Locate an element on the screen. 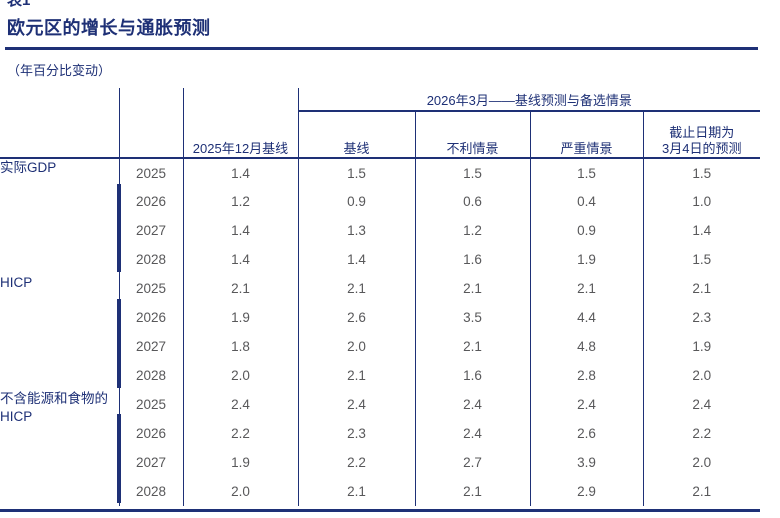  value-cell: 1.6 is located at coordinates (472, 259).